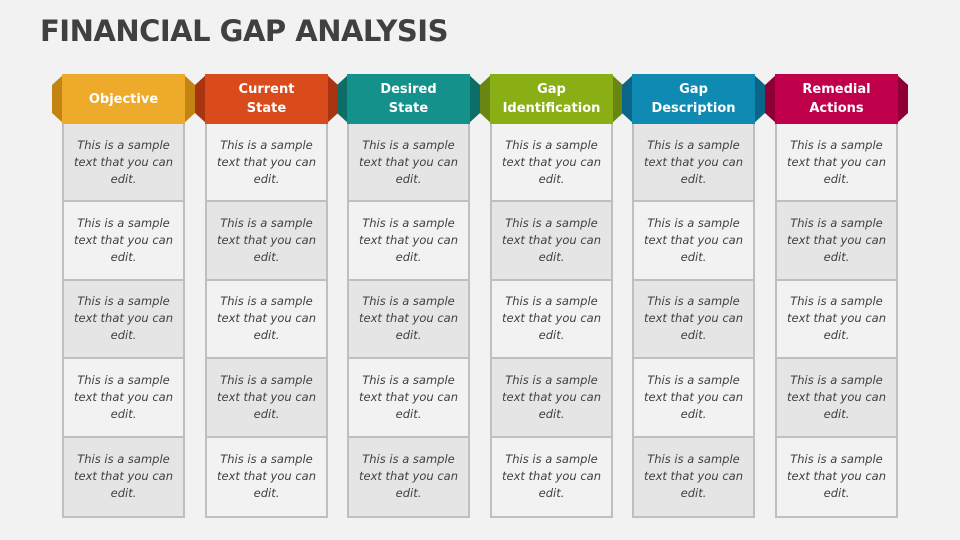 The width and height of the screenshot is (960, 540). I want to click on header-label: Desired State, so click(408, 99).